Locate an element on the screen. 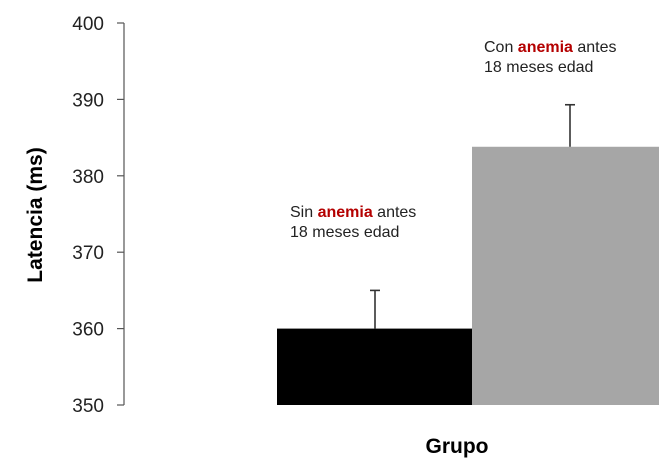  annotation-2-line-2: 18 meses edad is located at coordinates (538, 67).